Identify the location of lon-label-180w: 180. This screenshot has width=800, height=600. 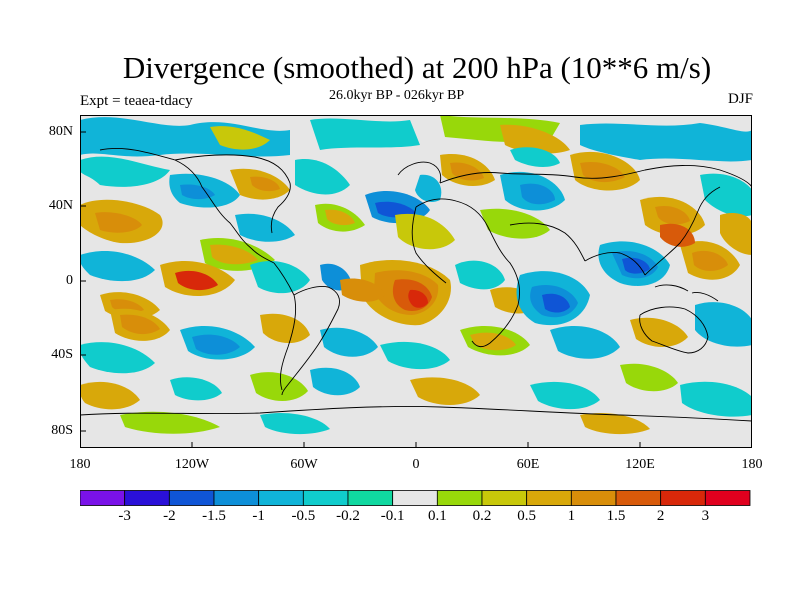
(80, 464).